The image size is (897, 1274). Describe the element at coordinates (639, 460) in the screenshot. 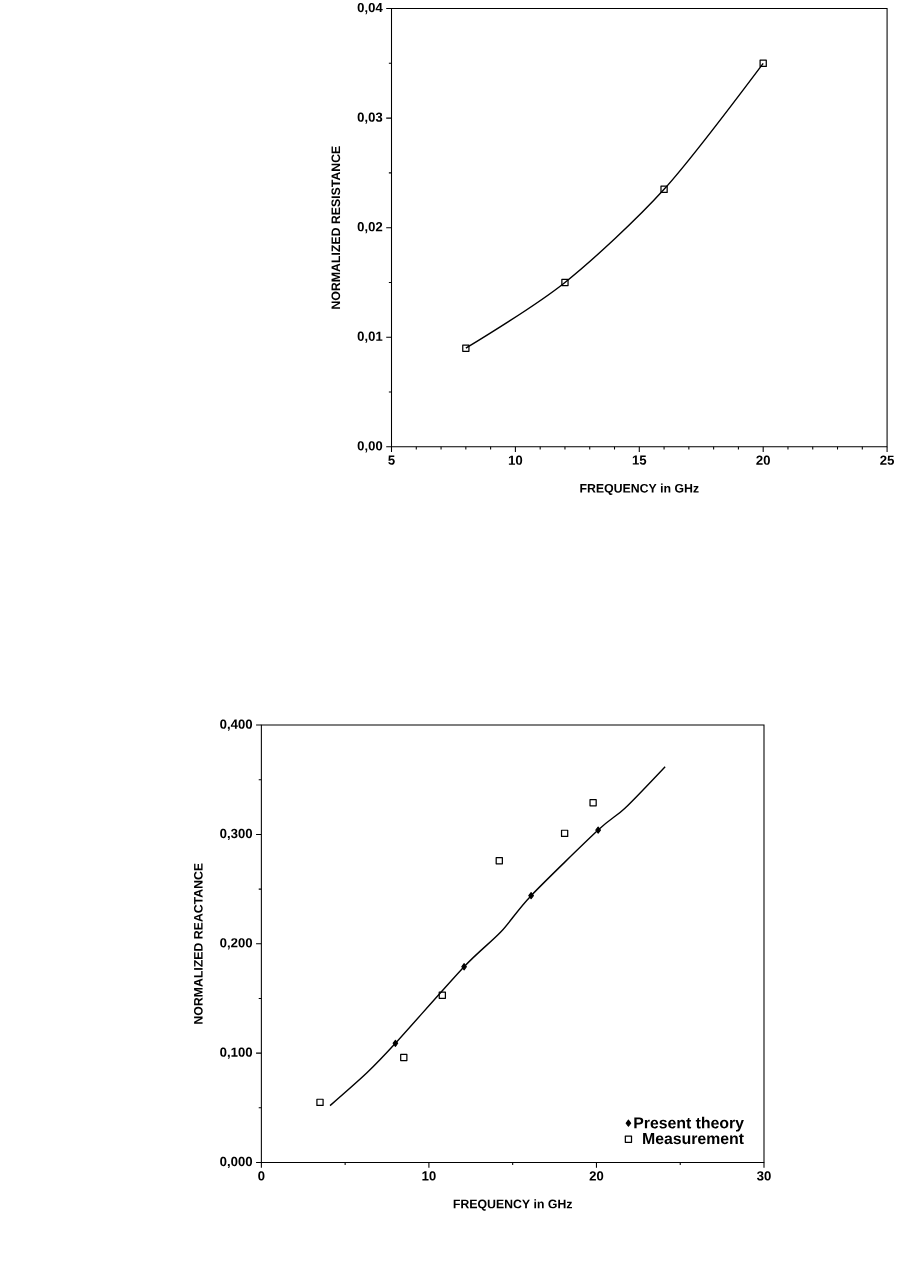

I see `x-tick-label: 15` at that location.